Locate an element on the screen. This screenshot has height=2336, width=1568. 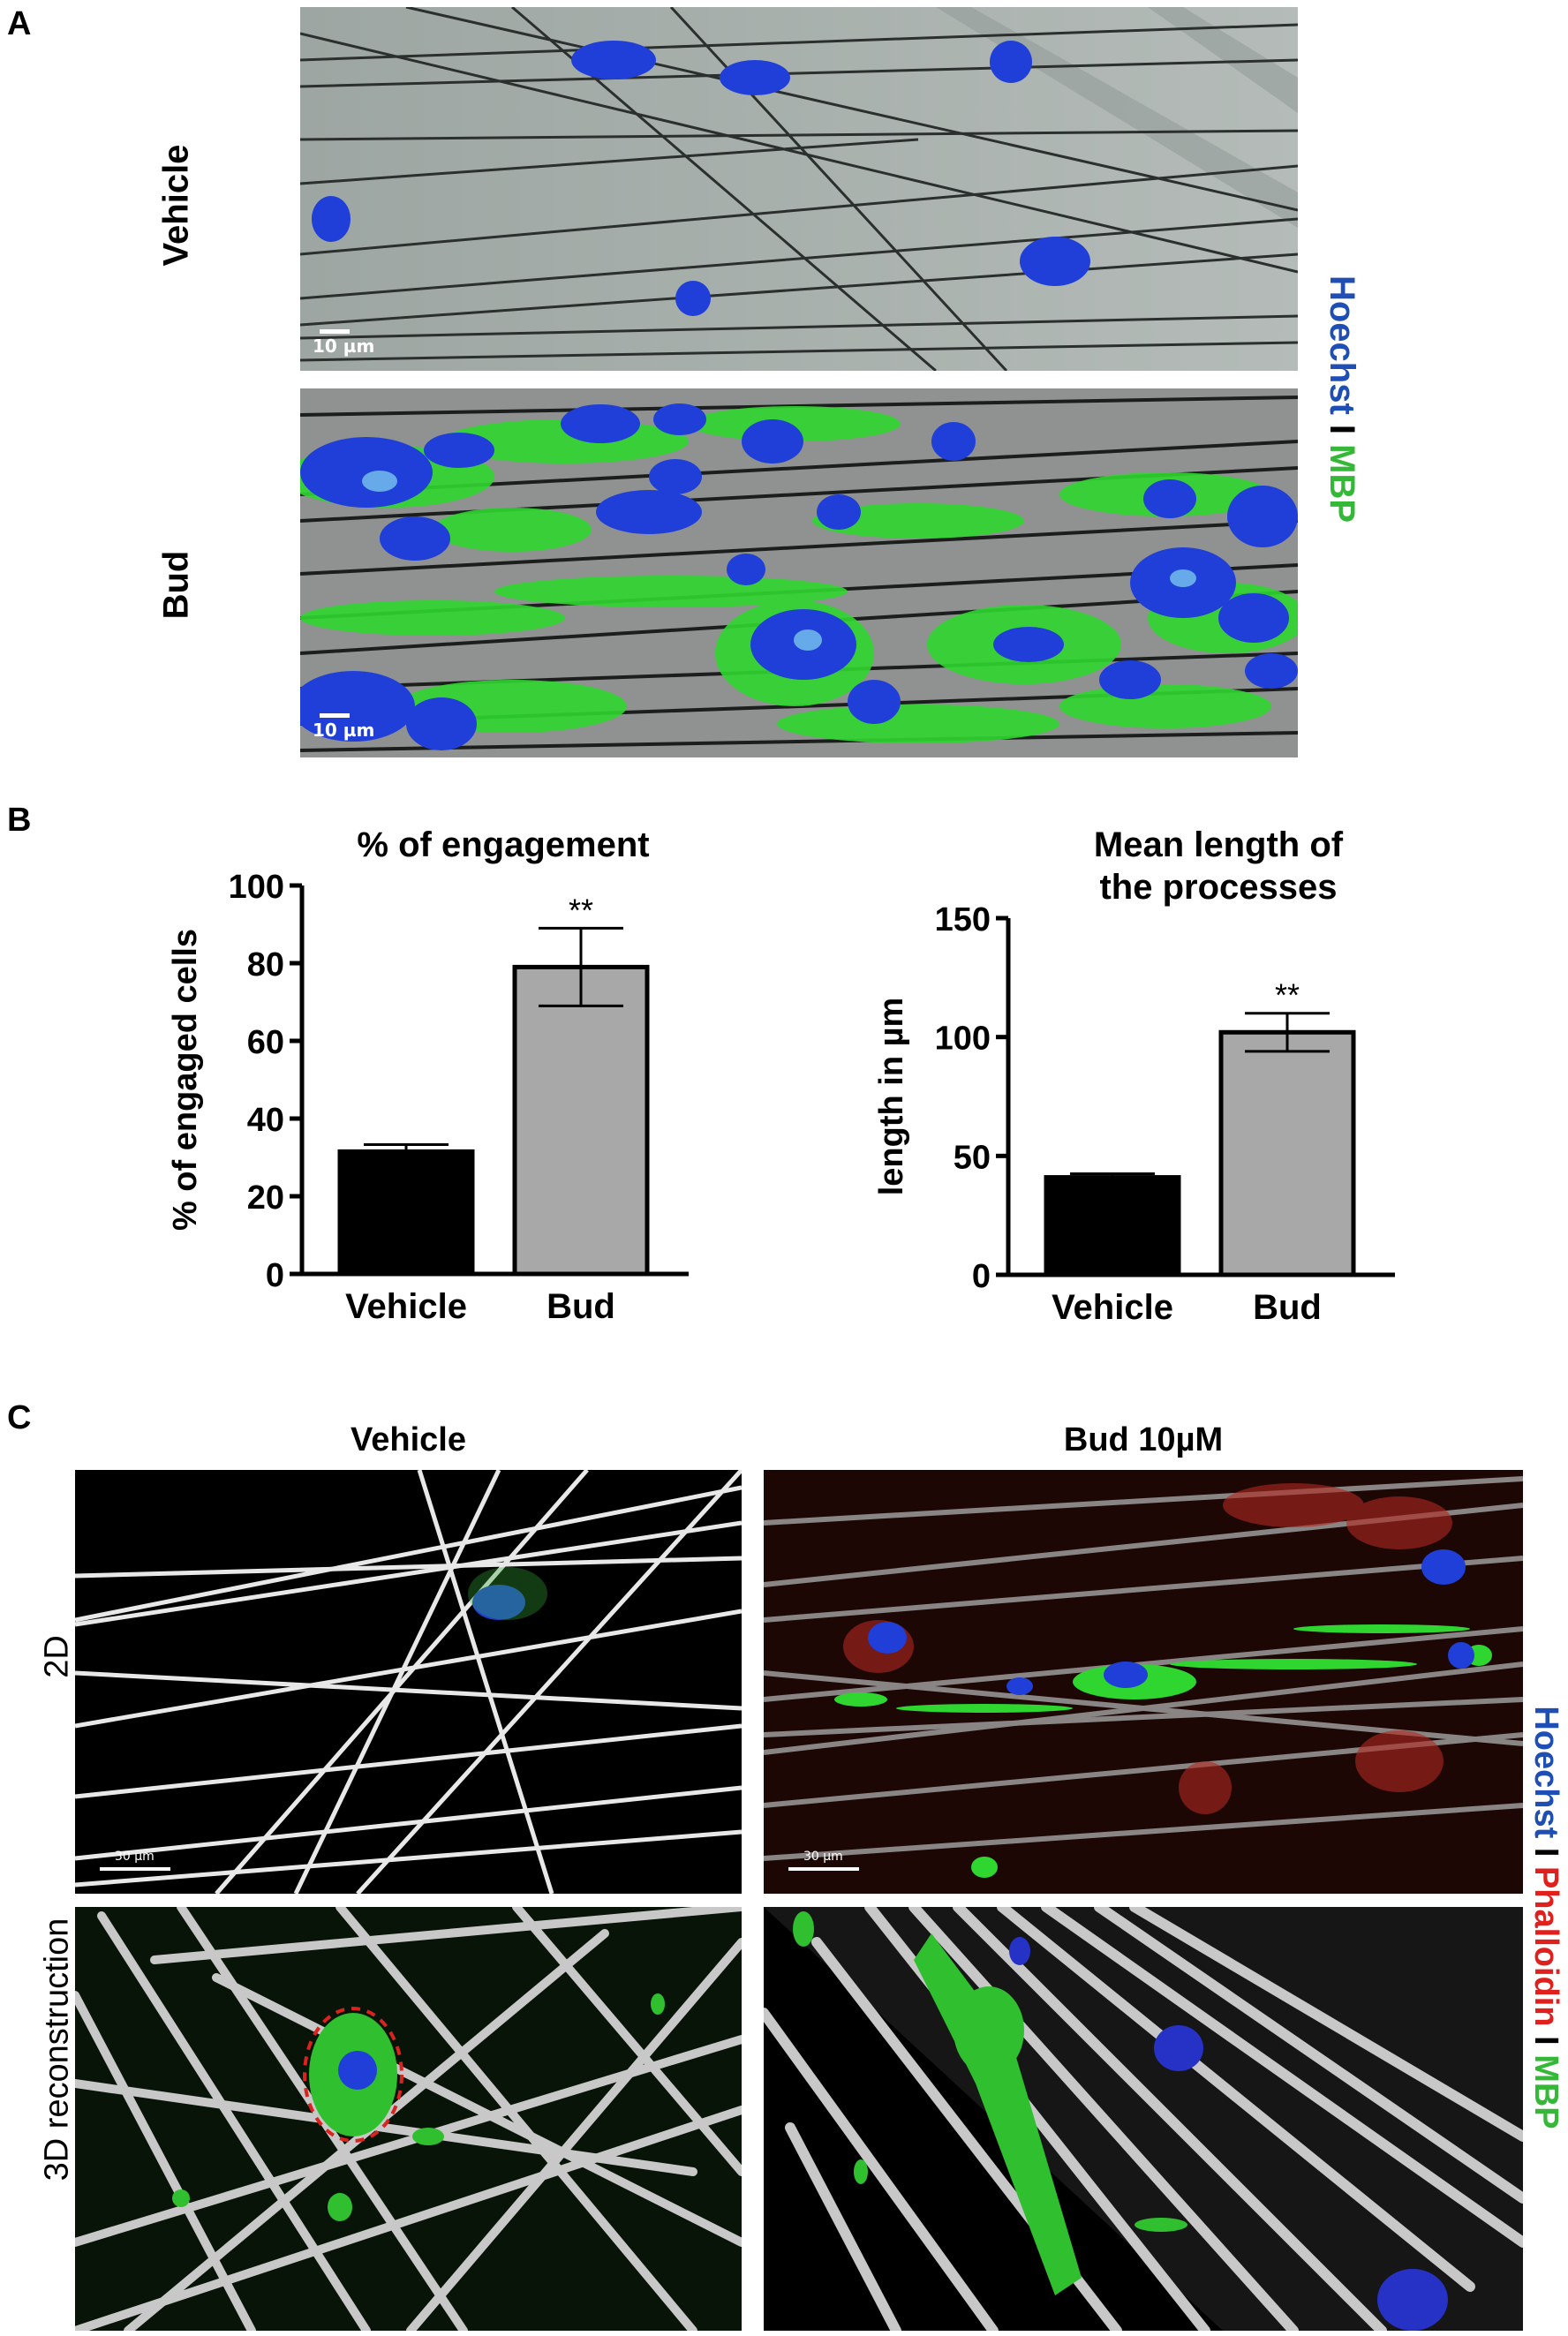
chart-1-title: % of engagement is located at coordinates (503, 844).